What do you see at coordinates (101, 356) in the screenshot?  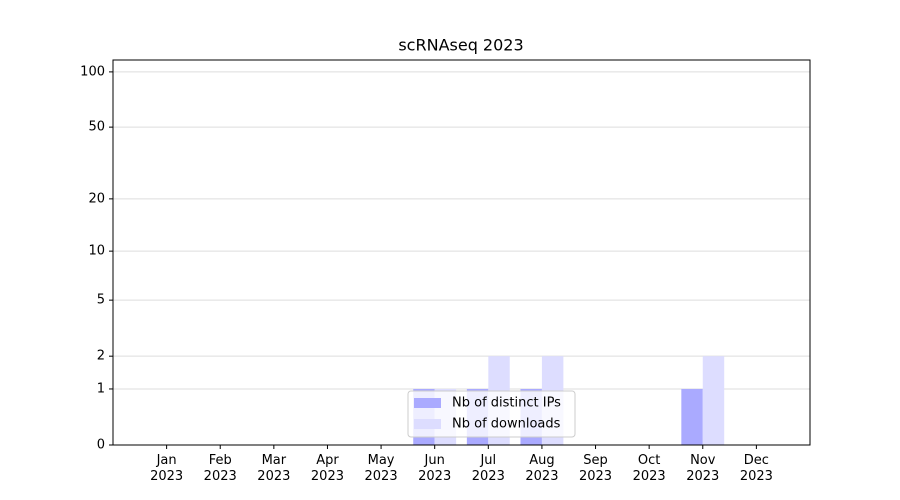 I see `y-tick-label: 2` at bounding box center [101, 356].